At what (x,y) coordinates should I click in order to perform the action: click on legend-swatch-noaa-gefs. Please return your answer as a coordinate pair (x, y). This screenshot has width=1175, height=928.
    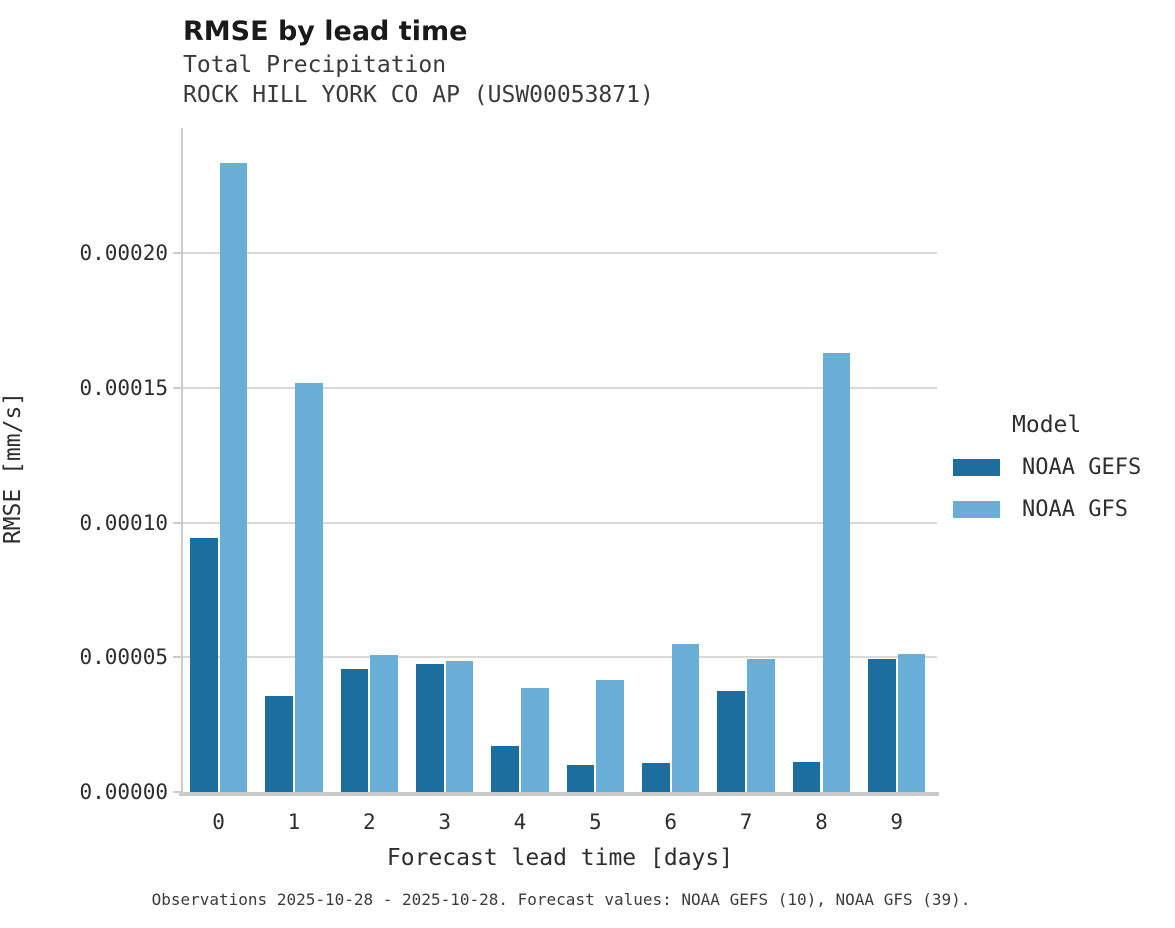
    Looking at the image, I should click on (976, 467).